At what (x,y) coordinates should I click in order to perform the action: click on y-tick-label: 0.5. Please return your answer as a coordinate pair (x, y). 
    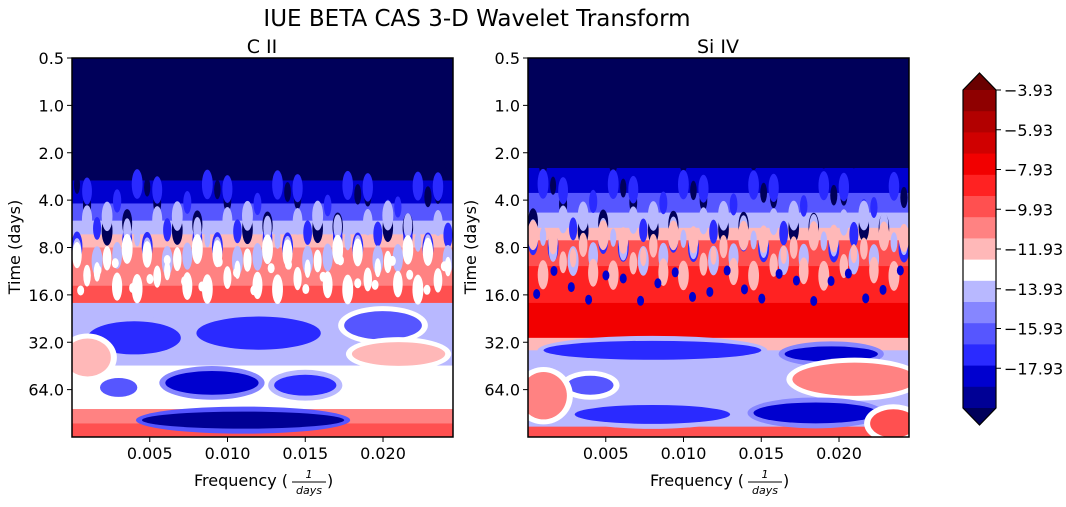
    Looking at the image, I should click on (507, 58).